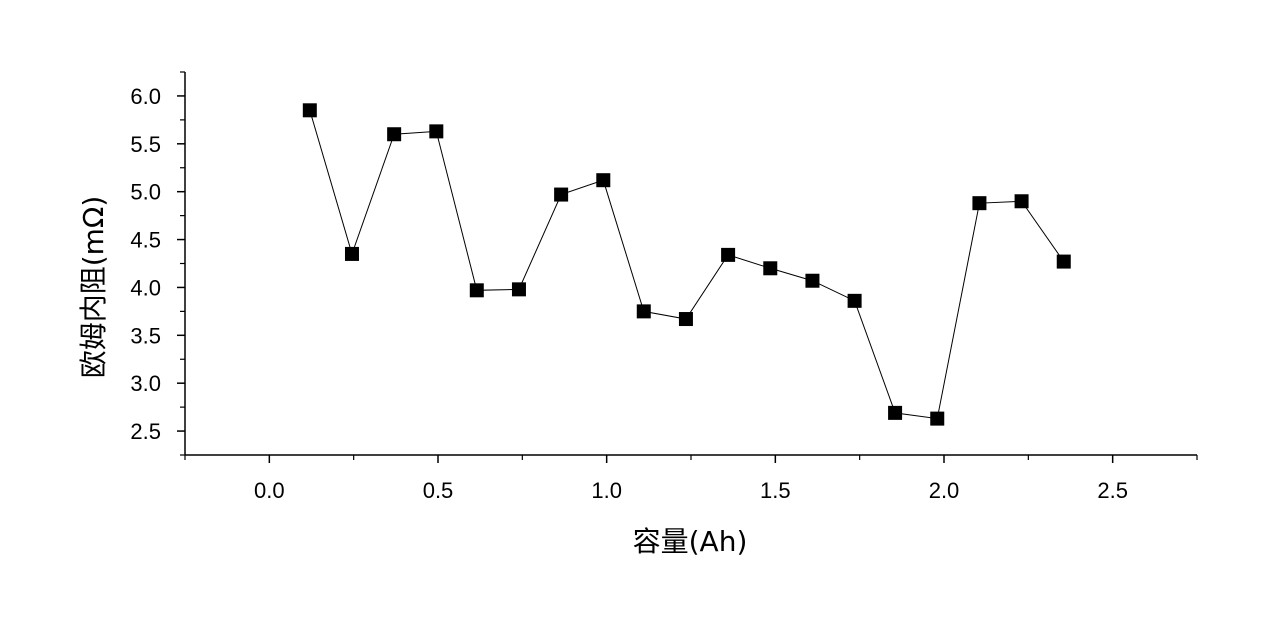  Describe the element at coordinates (145, 383) in the screenshot. I see `y-tick-label: 3.0` at that location.